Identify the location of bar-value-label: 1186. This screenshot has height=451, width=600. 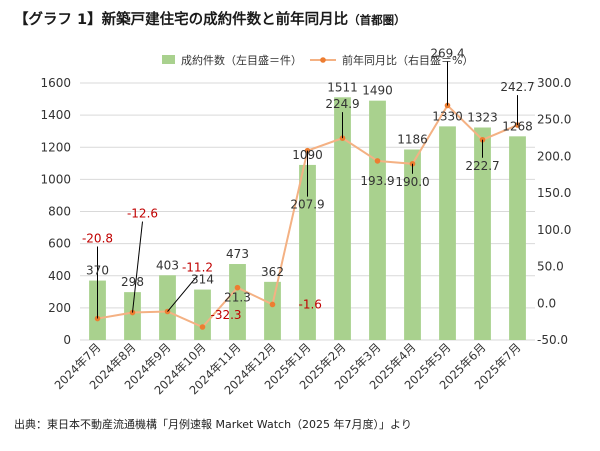
(412, 139).